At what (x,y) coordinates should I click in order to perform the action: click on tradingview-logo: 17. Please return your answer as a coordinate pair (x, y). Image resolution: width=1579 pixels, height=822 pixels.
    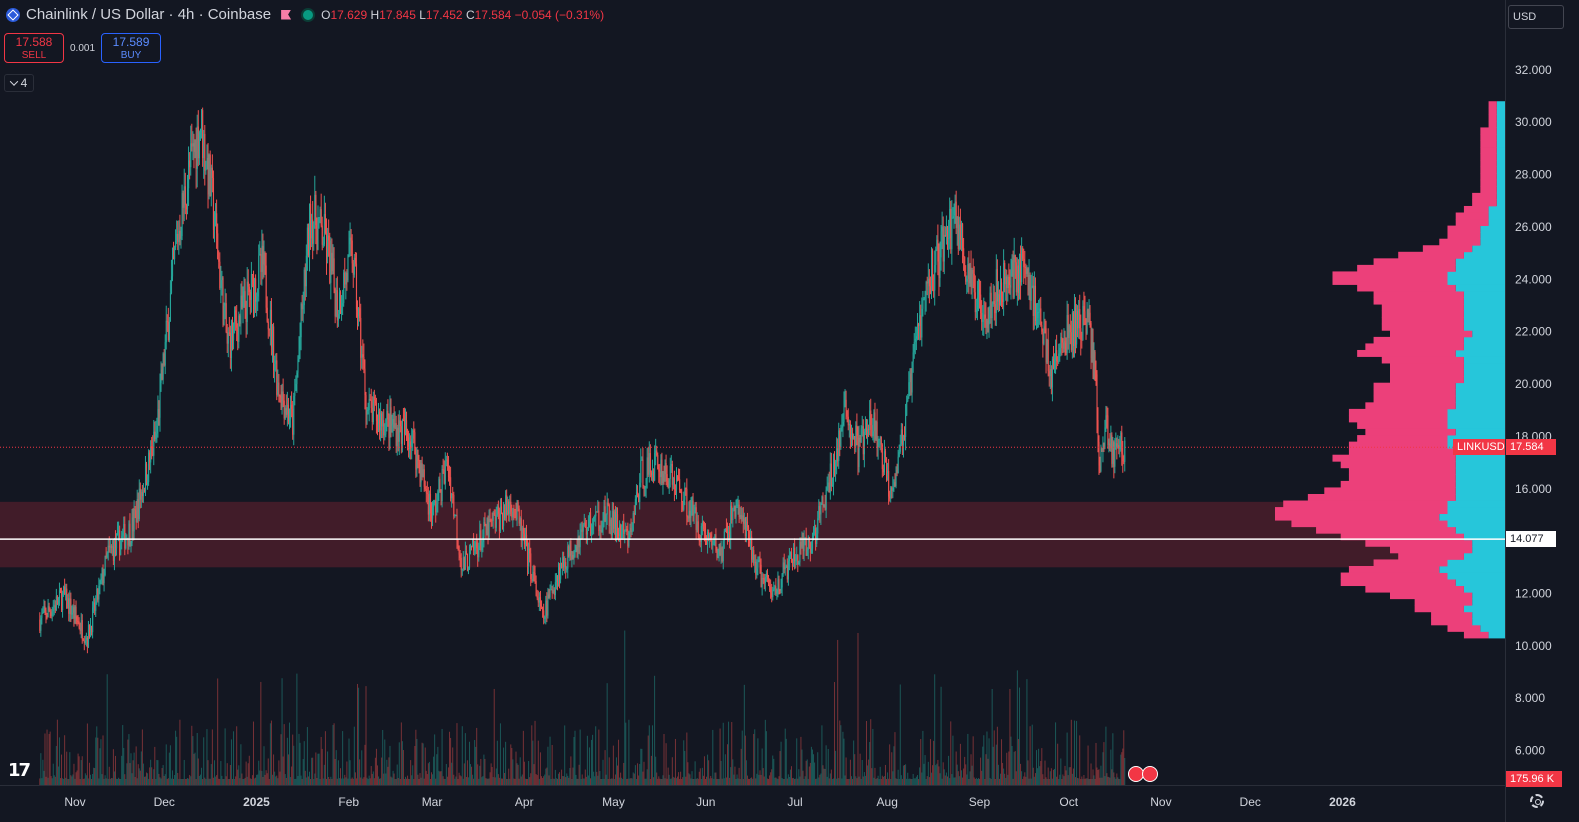
    Looking at the image, I should click on (19, 770).